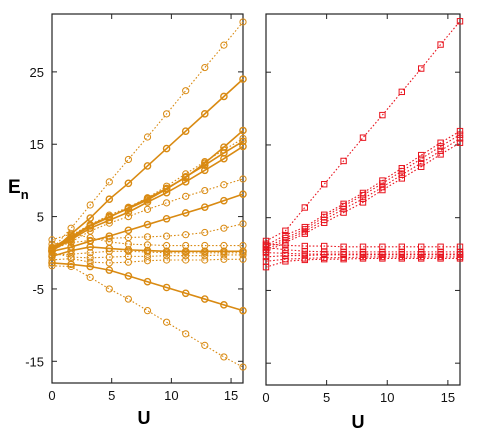 This screenshot has height=440, width=485. I want to click on x-axis-label-right: U, so click(358, 422).